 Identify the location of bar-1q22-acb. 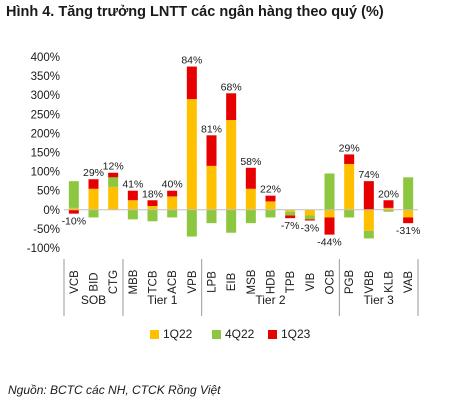
(172, 203).